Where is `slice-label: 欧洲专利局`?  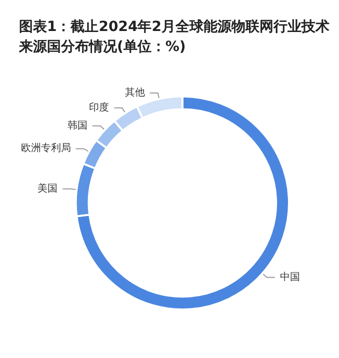 slice-label: 欧洲专利局 is located at coordinates (45, 148).